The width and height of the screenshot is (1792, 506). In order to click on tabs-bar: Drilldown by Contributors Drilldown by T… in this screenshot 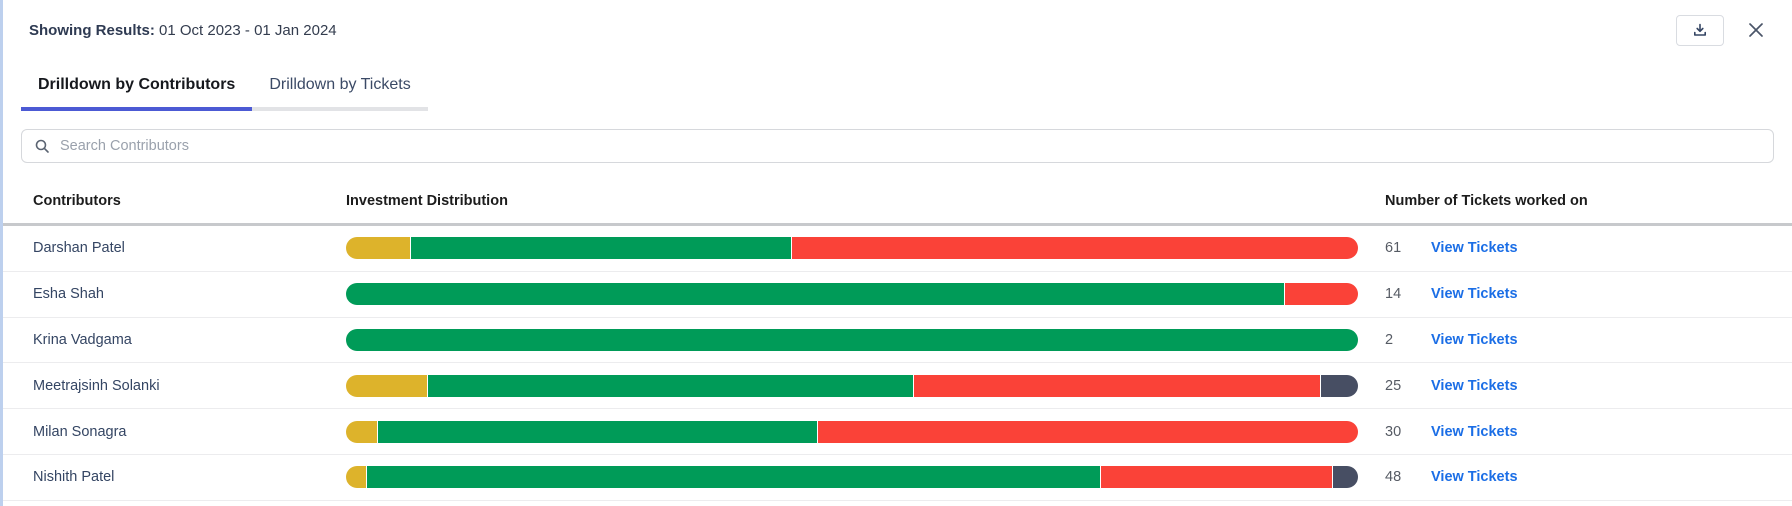, I will do `click(224, 81)`.